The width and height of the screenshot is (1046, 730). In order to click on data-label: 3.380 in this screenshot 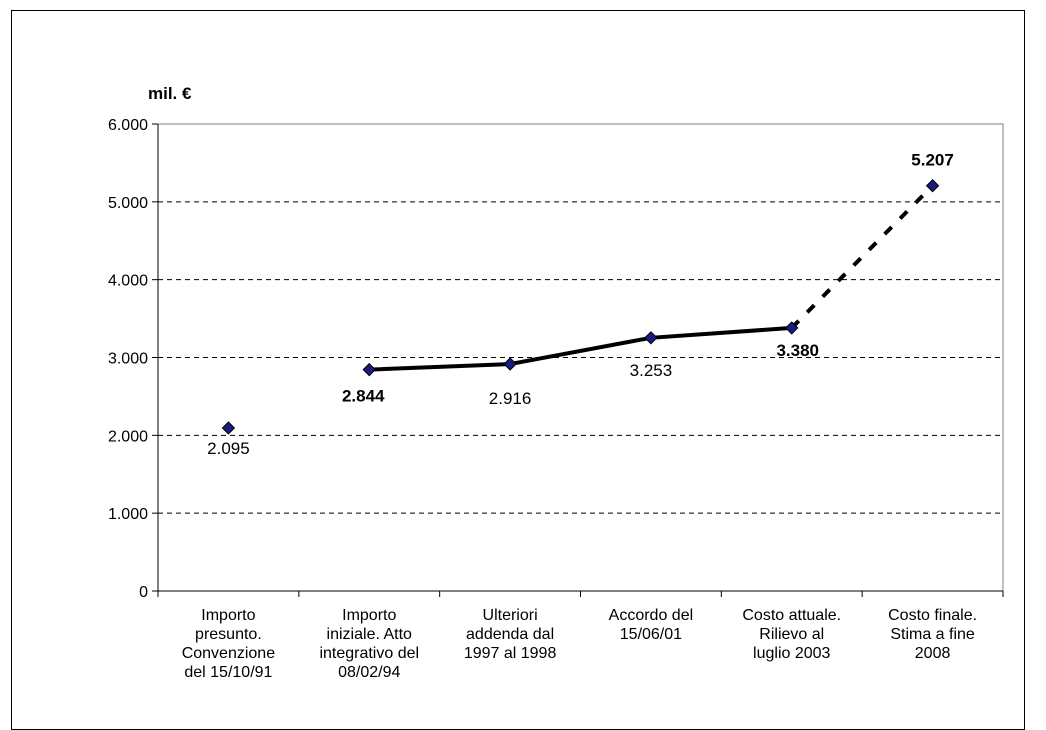, I will do `click(797, 350)`.